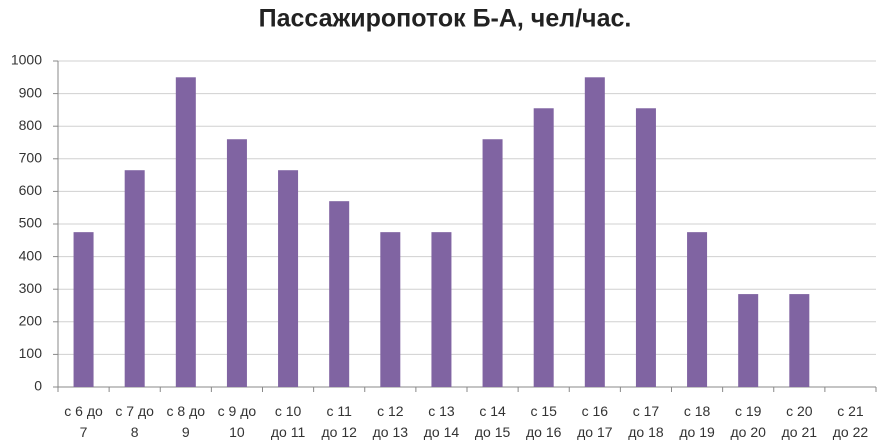 This screenshot has height=448, width=882. Describe the element at coordinates (31, 125) in the screenshot. I see `y-tick-label: 800` at that location.